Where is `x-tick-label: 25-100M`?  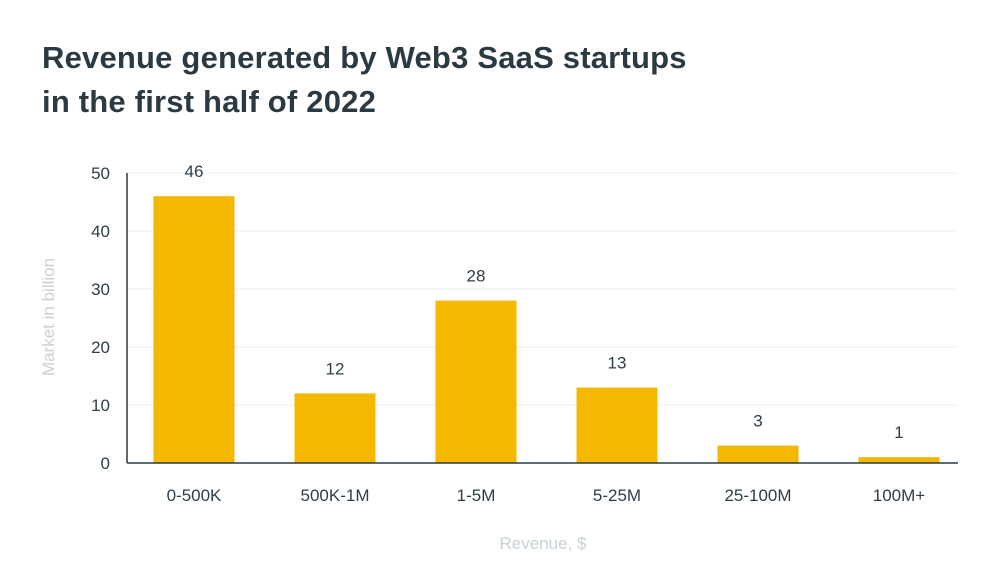
x-tick-label: 25-100M is located at coordinates (757, 495).